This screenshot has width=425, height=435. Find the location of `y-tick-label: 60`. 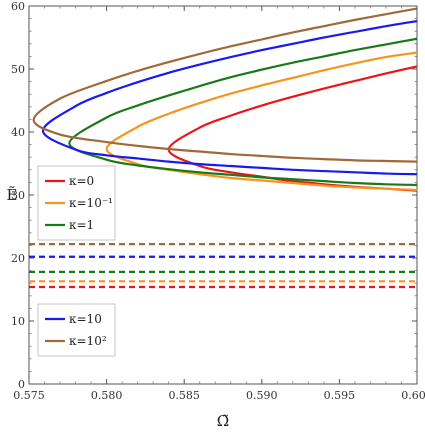

y-tick-label: 60 is located at coordinates (18, 6).